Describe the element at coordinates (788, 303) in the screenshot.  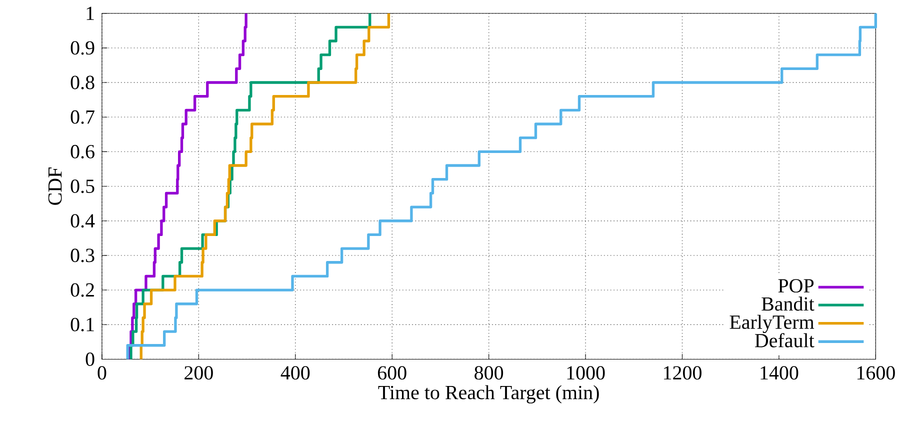
I see `legend-label: Bandit` at that location.